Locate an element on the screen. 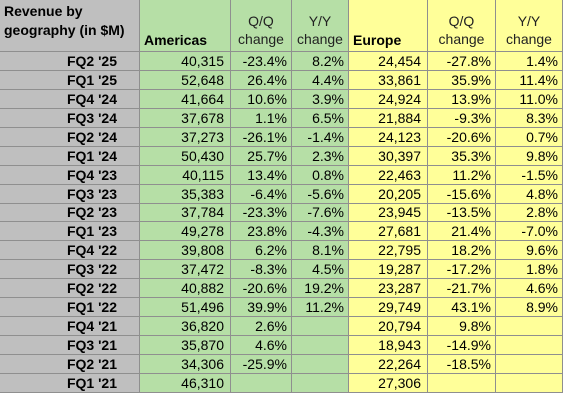 Image resolution: width=563 pixels, height=412 pixels. americas-revenue-cell: 37,678 is located at coordinates (185, 118).